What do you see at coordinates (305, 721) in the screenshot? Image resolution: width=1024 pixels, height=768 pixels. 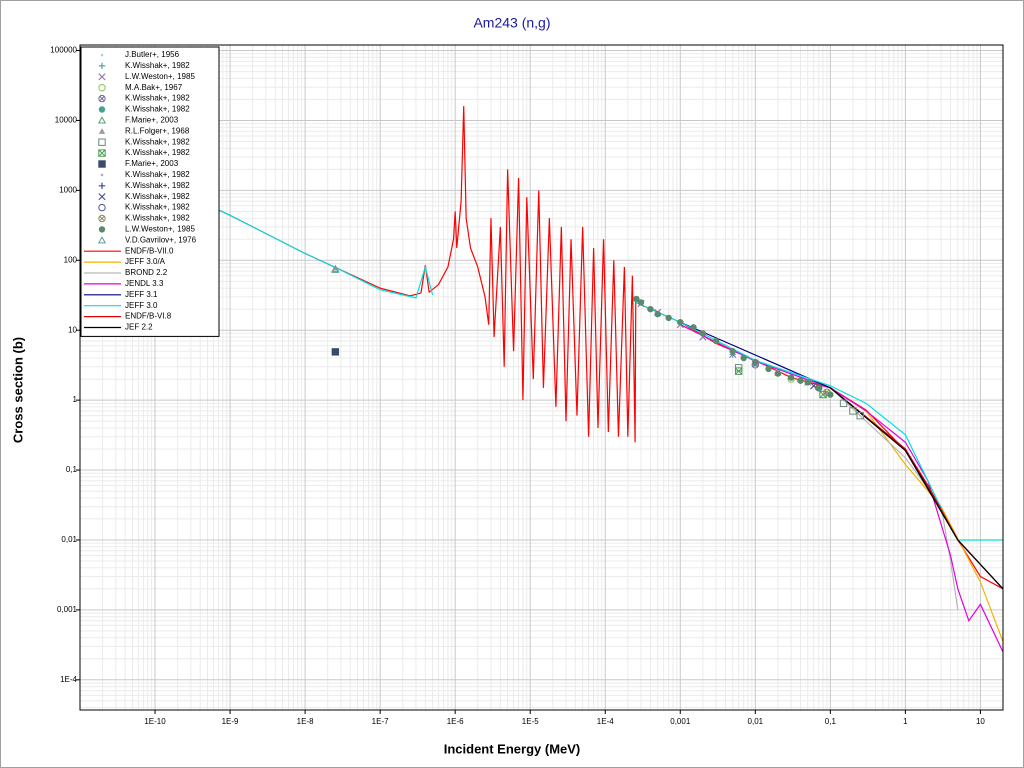 I see `x-tick-label: 1E-8` at bounding box center [305, 721].